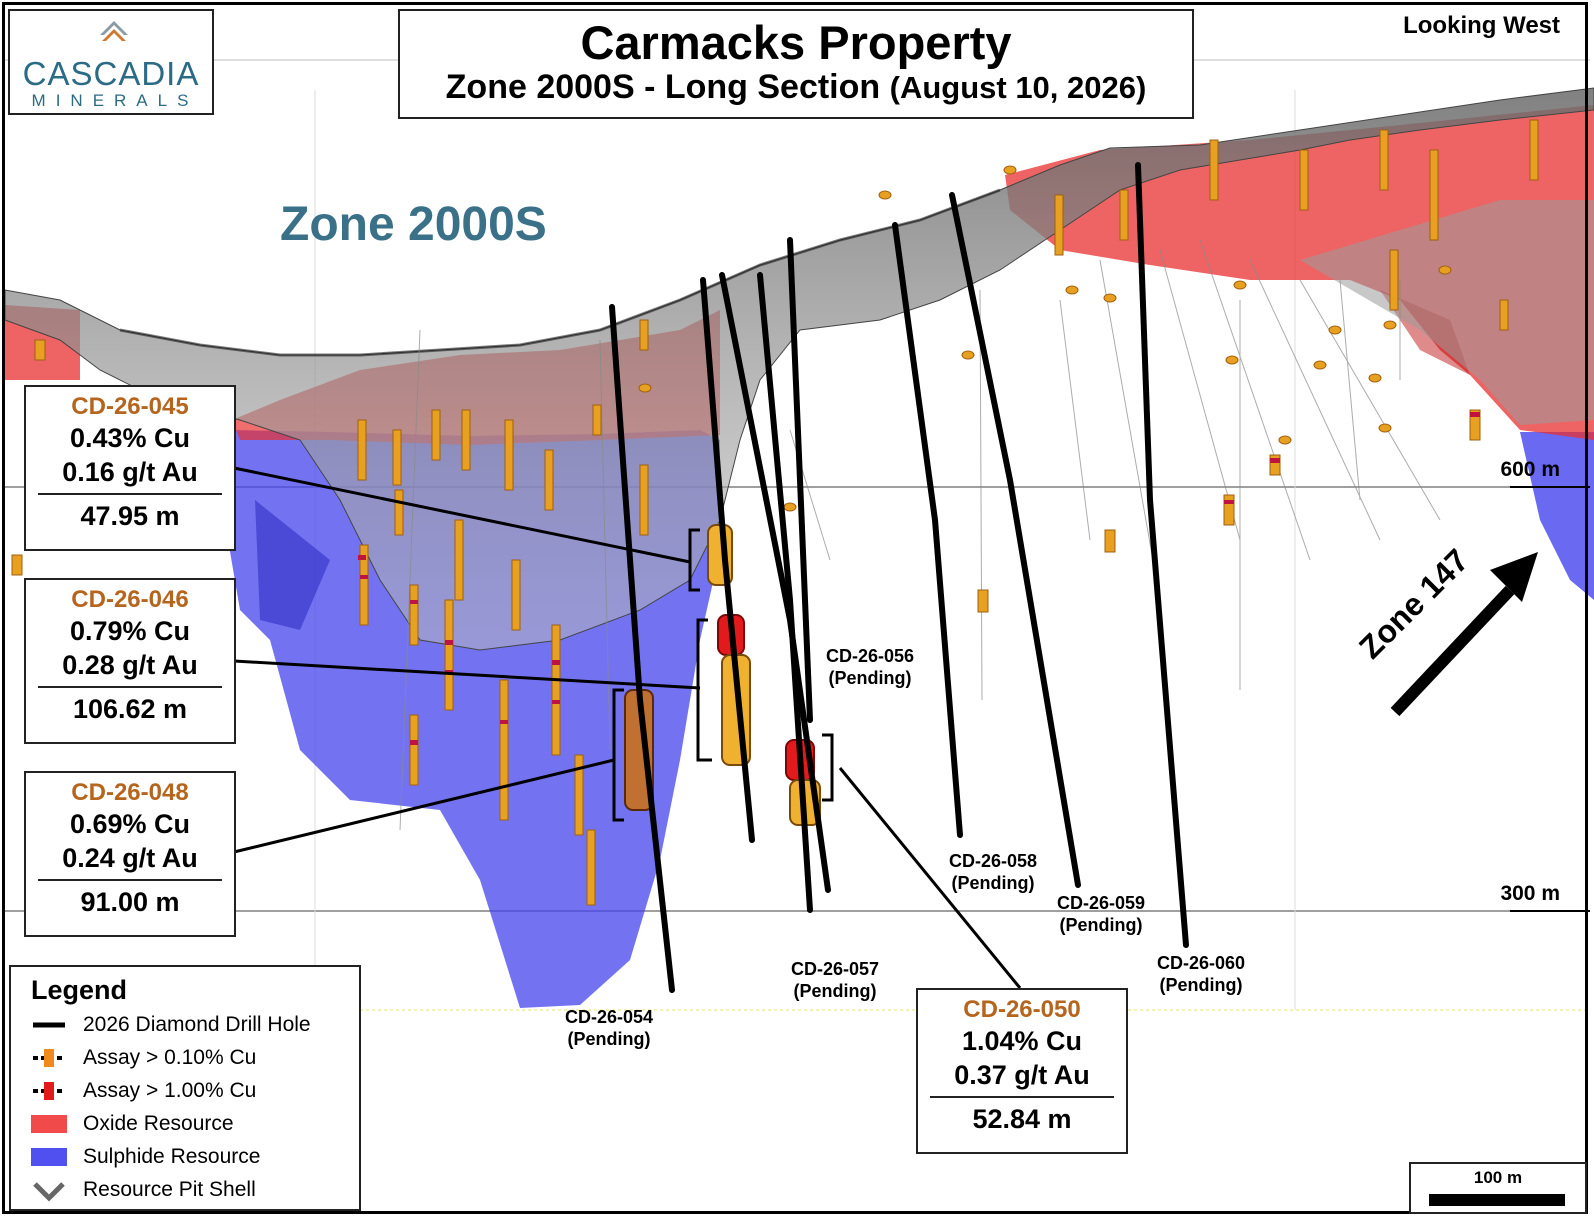 The height and width of the screenshot is (1220, 1594). I want to click on hole-label: CD-26-054 (Pending), so click(609, 1028).